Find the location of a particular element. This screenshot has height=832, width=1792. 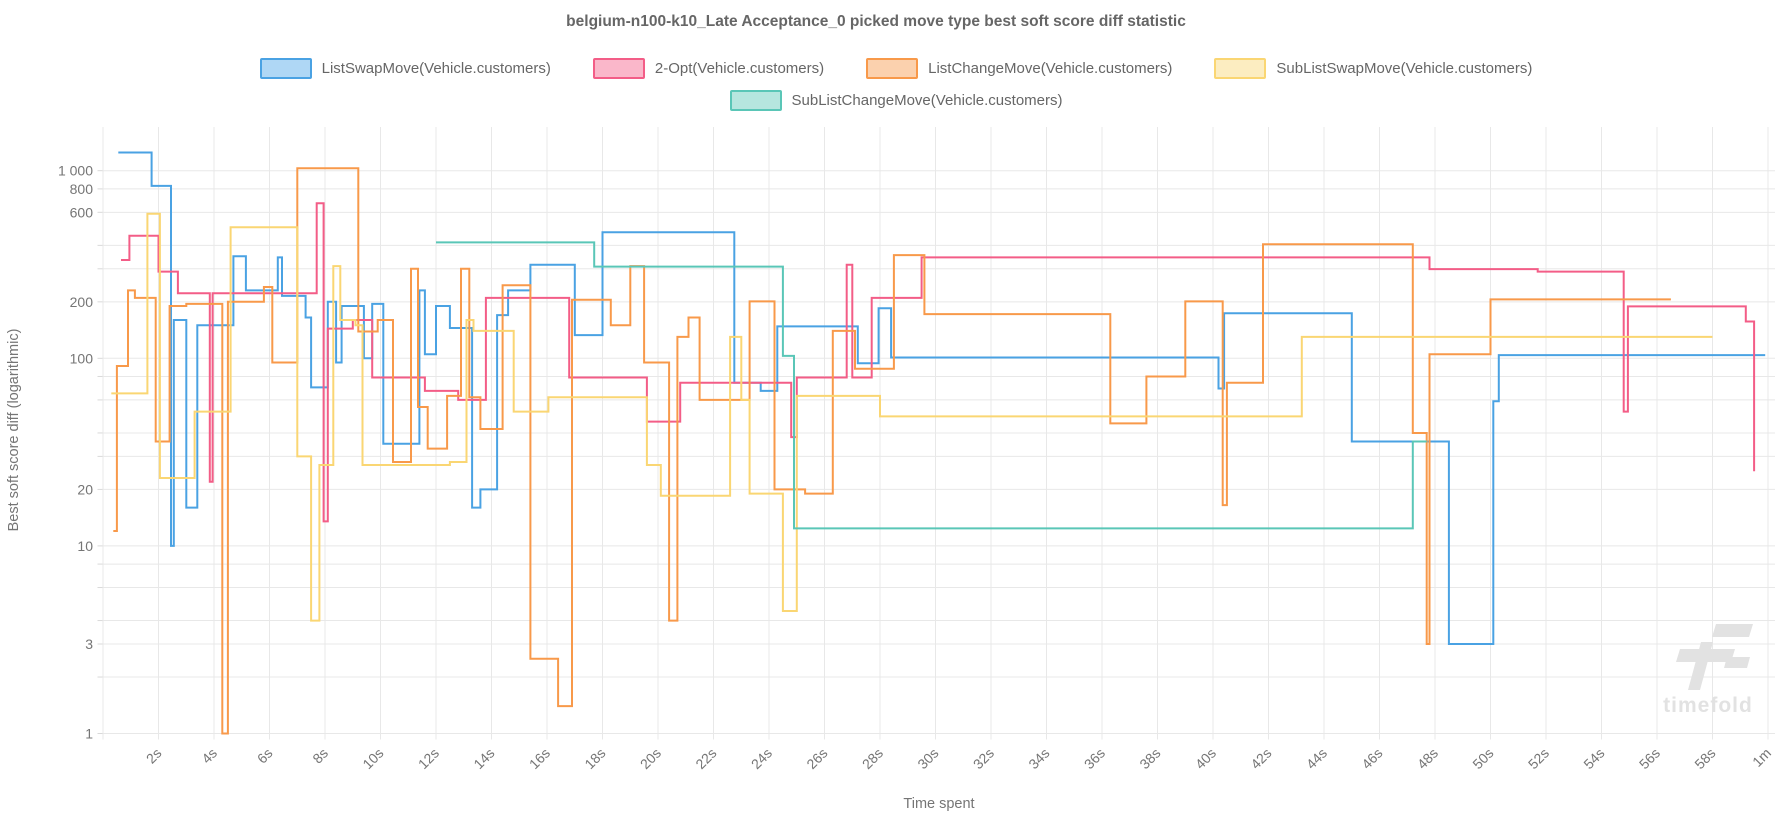

y-tick-label-800: 800 is located at coordinates (82, 189).